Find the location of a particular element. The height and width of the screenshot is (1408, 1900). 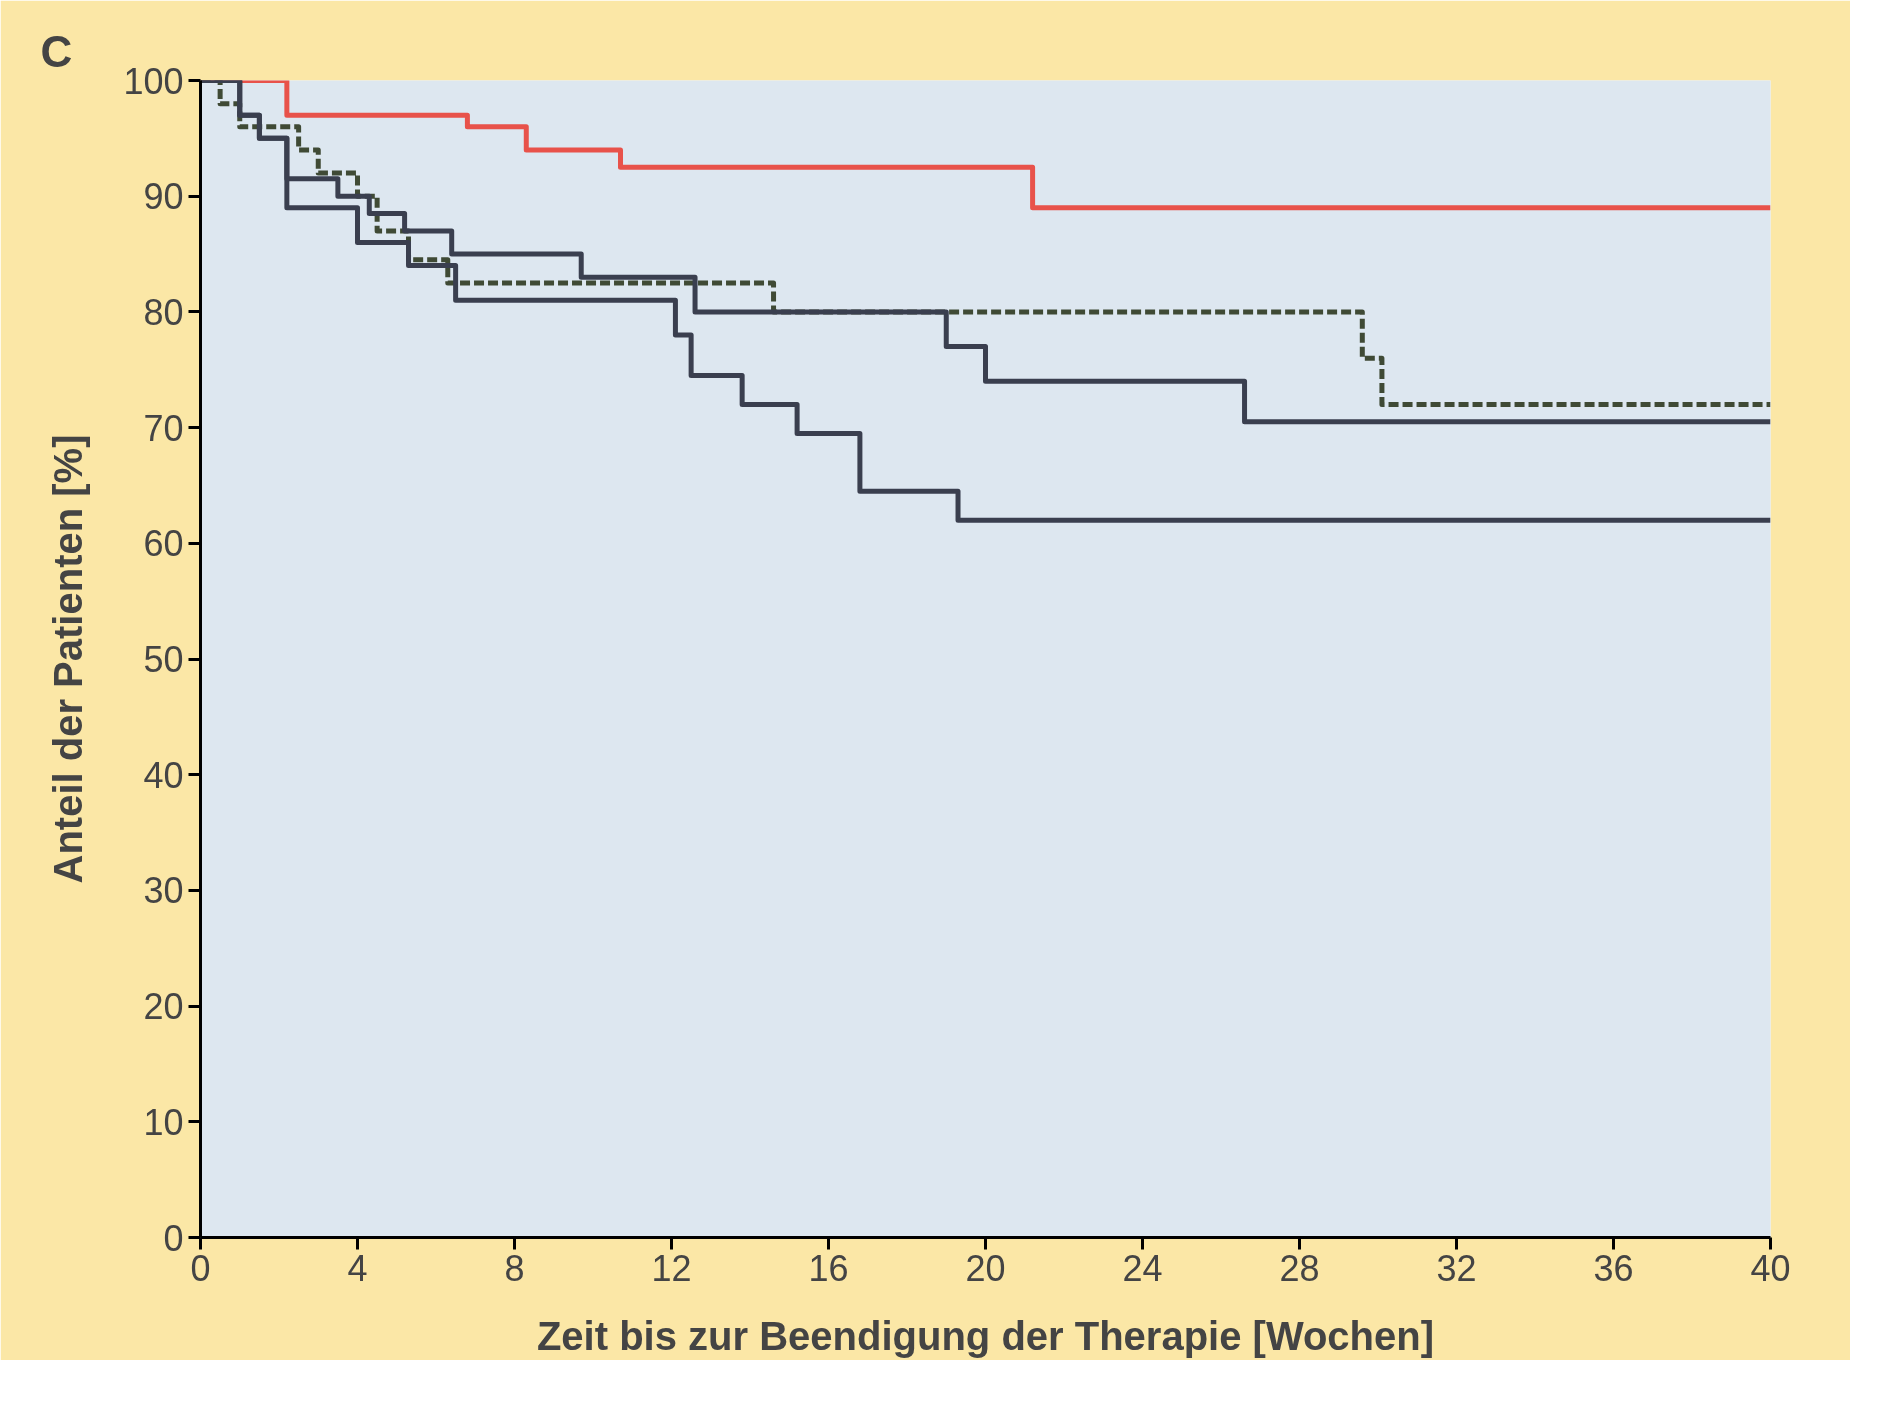

x-tick-label: 32 is located at coordinates (1456, 1268).